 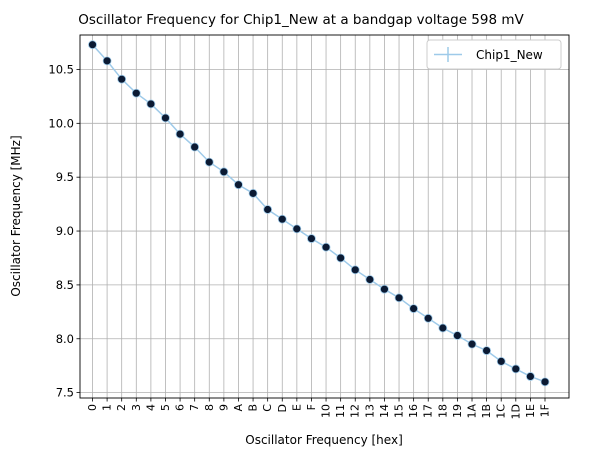 I want to click on x-tick-label: 4, so click(x=150, y=407).